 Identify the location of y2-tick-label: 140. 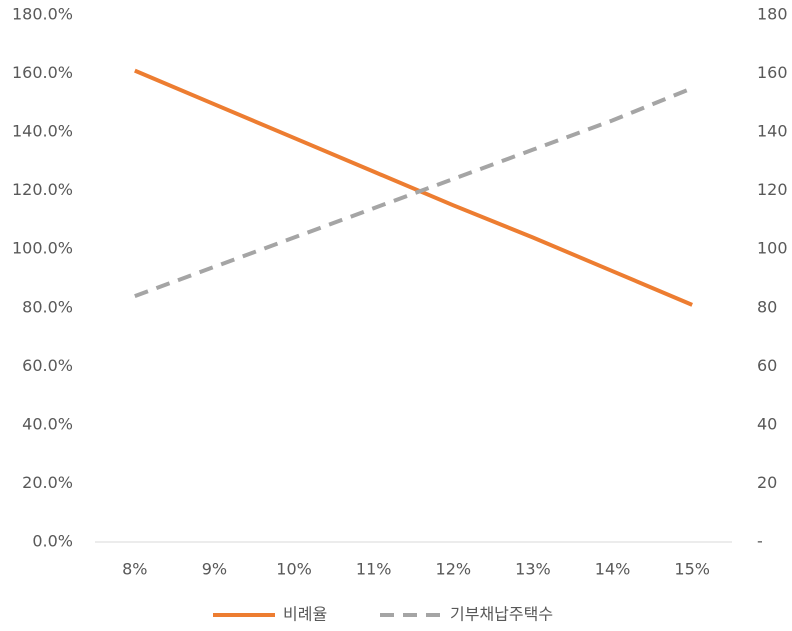
(772, 131).